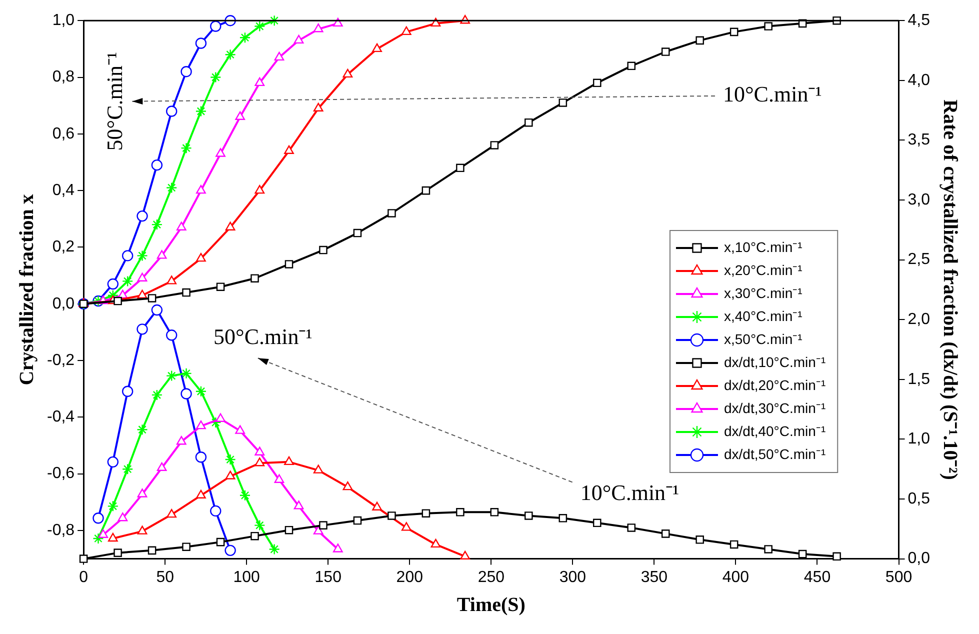 This screenshot has width=979, height=634. I want to click on legend-label: dx/dt,40°C.min⁻¹, so click(775, 430).